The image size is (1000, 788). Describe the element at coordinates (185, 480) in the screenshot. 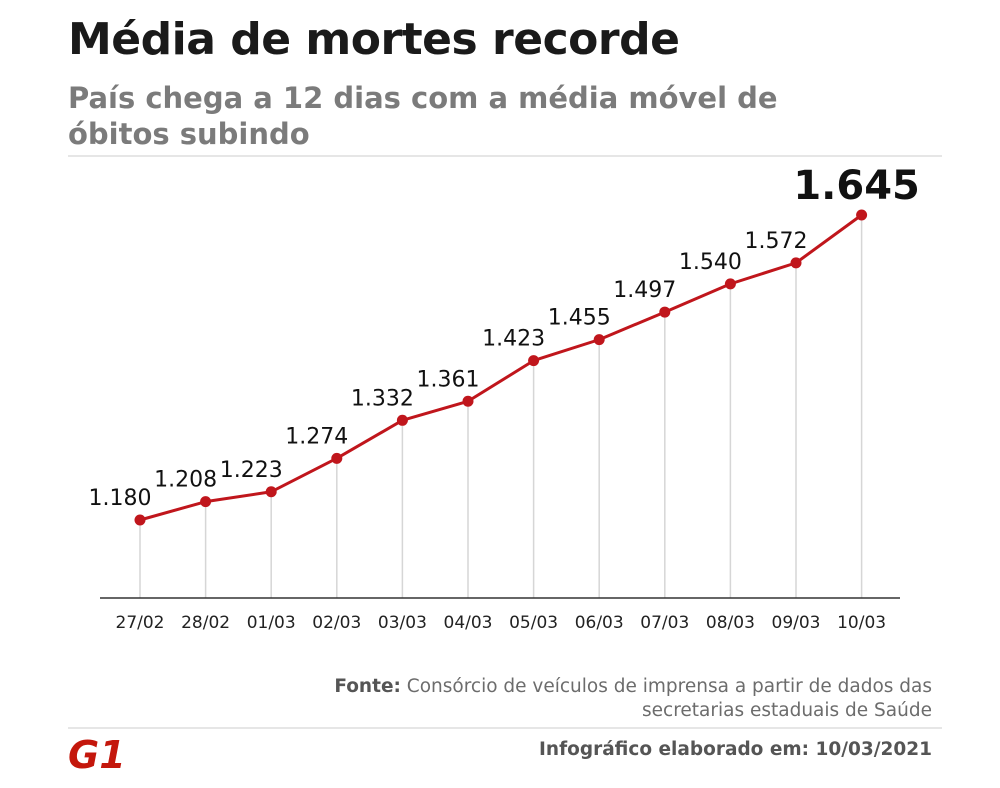

I see `data-label: 1.208` at that location.